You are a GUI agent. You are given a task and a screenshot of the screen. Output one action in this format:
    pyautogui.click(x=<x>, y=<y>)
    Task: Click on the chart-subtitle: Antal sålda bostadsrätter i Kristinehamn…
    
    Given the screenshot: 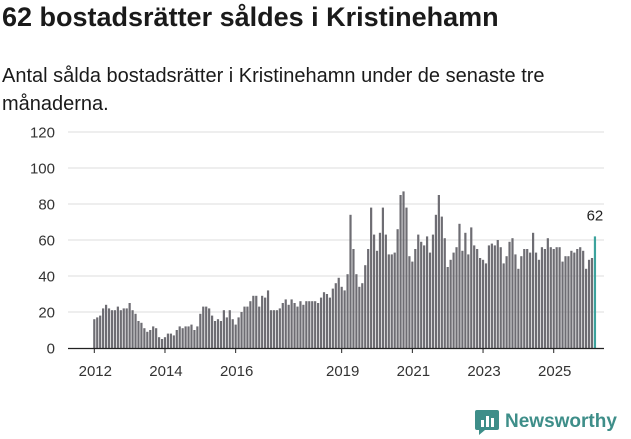 What is the action you would take?
    pyautogui.click(x=273, y=90)
    